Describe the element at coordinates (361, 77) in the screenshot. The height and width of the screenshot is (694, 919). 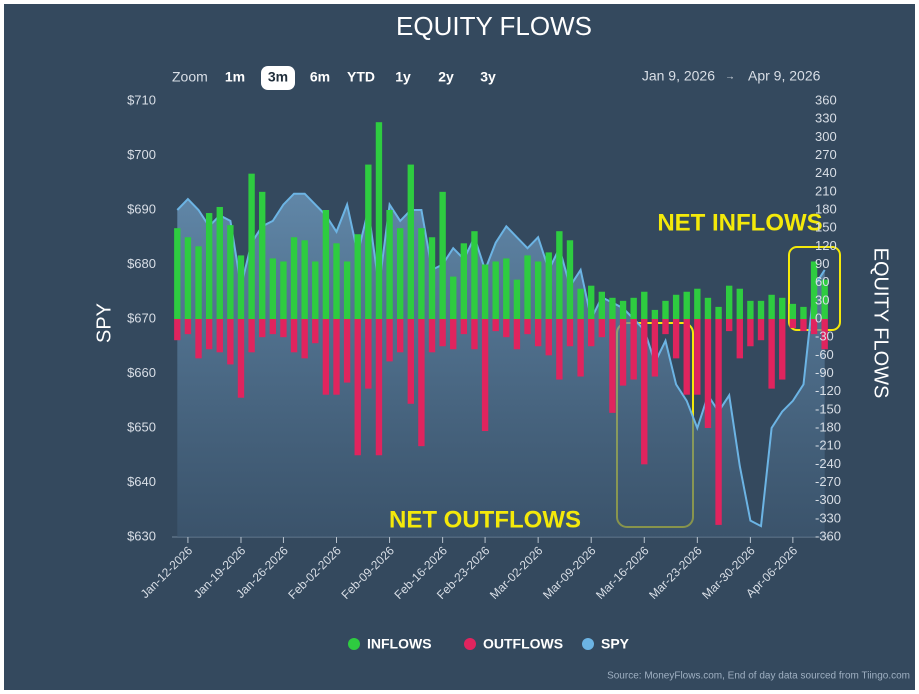
I see `zoom-button: YTD` at that location.